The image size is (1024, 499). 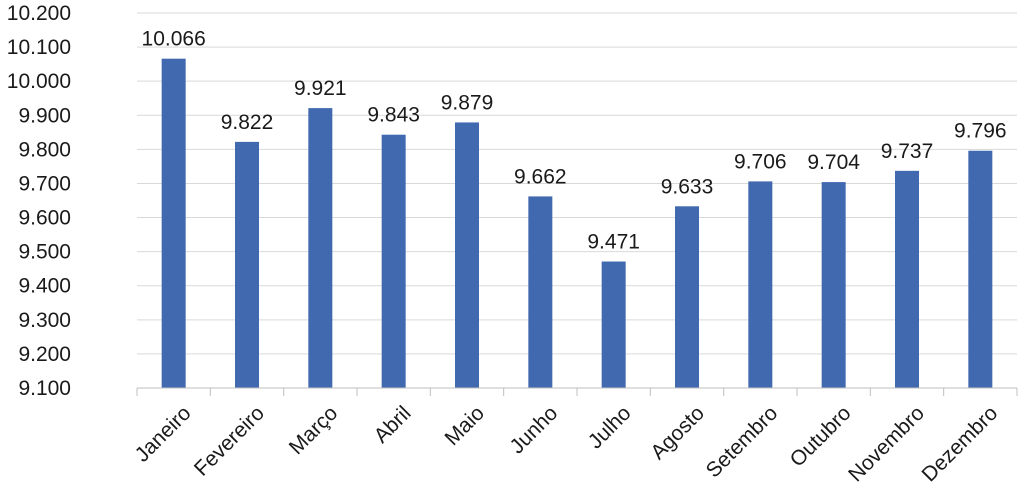 What do you see at coordinates (44, 218) in the screenshot?
I see `y-tick-label: 9.600` at bounding box center [44, 218].